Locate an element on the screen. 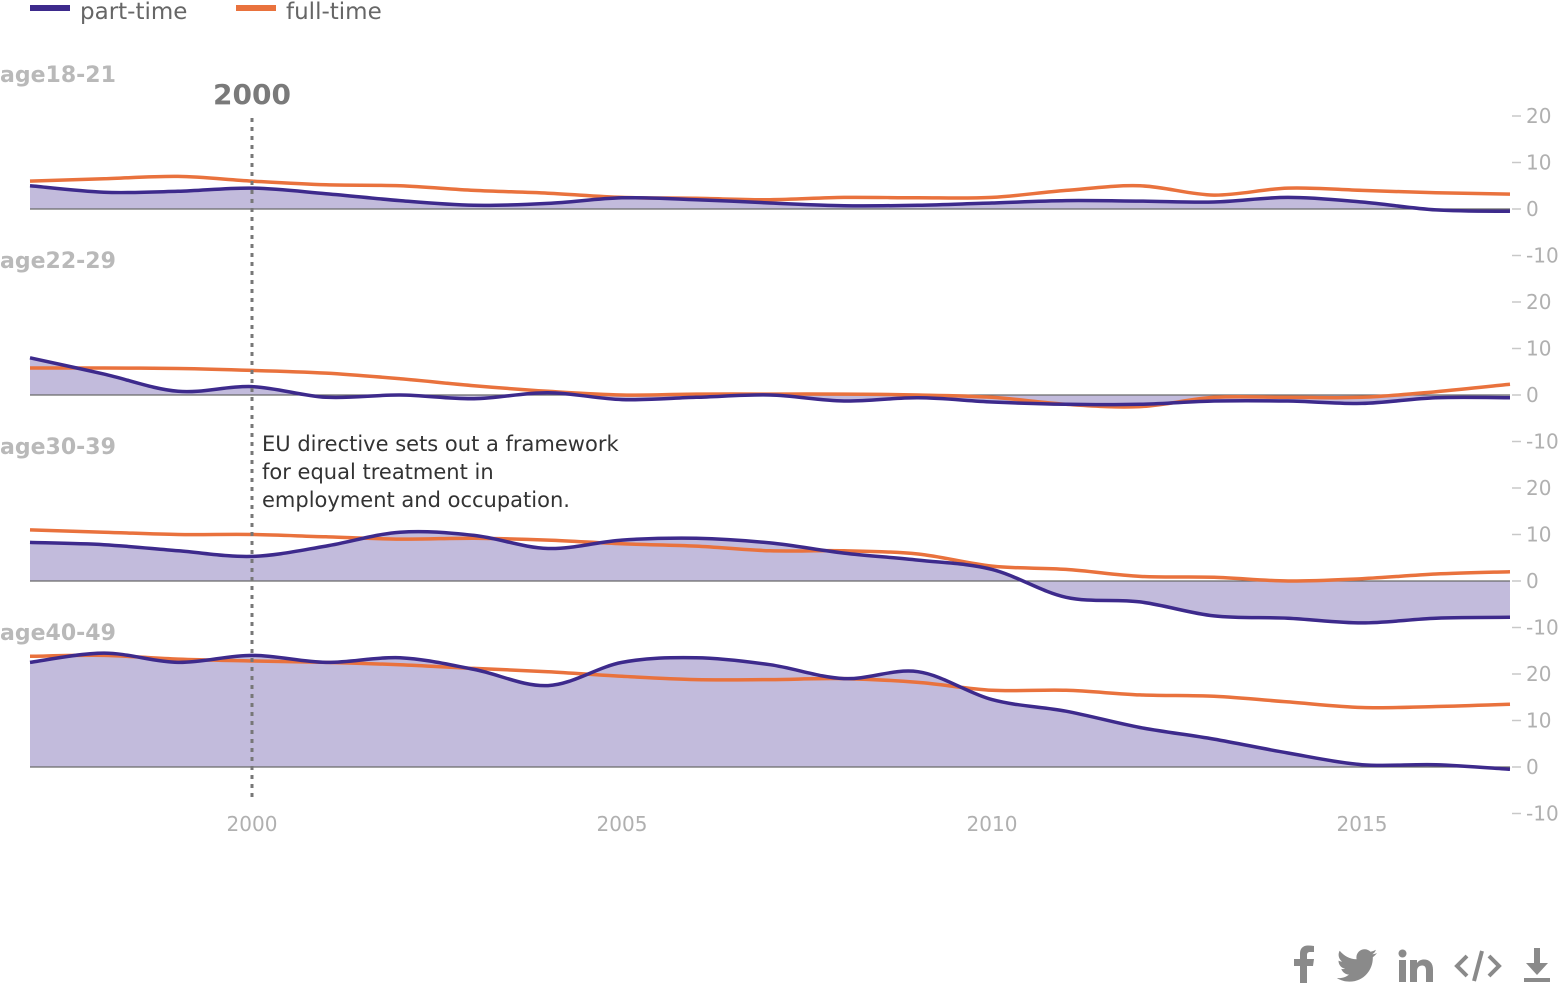 This screenshot has width=1566, height=987. year-marker-label: 2000 is located at coordinates (252, 94).